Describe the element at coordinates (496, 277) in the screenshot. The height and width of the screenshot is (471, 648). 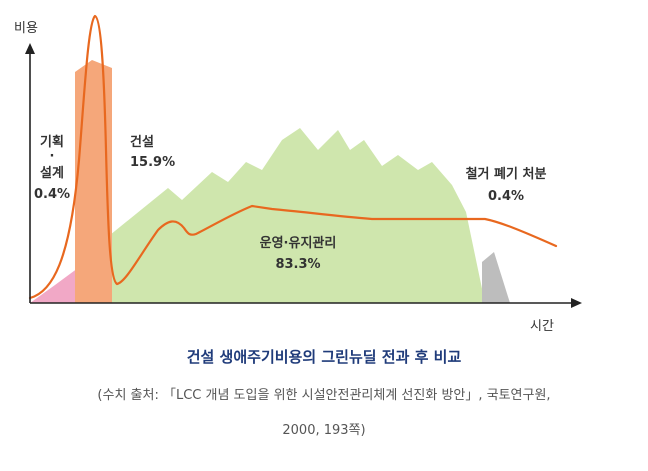
I see `demolition-area` at that location.